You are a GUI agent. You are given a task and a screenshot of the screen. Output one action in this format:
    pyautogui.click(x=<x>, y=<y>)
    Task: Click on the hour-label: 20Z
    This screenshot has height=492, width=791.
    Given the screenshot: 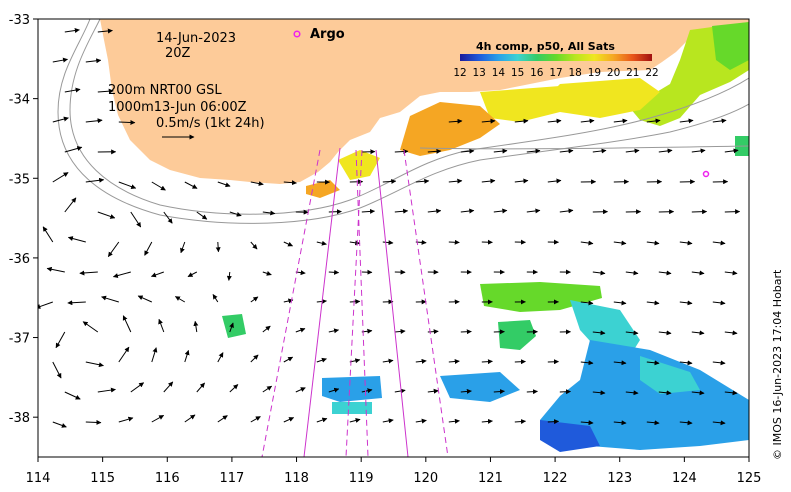 What is the action you would take?
    pyautogui.click(x=178, y=53)
    